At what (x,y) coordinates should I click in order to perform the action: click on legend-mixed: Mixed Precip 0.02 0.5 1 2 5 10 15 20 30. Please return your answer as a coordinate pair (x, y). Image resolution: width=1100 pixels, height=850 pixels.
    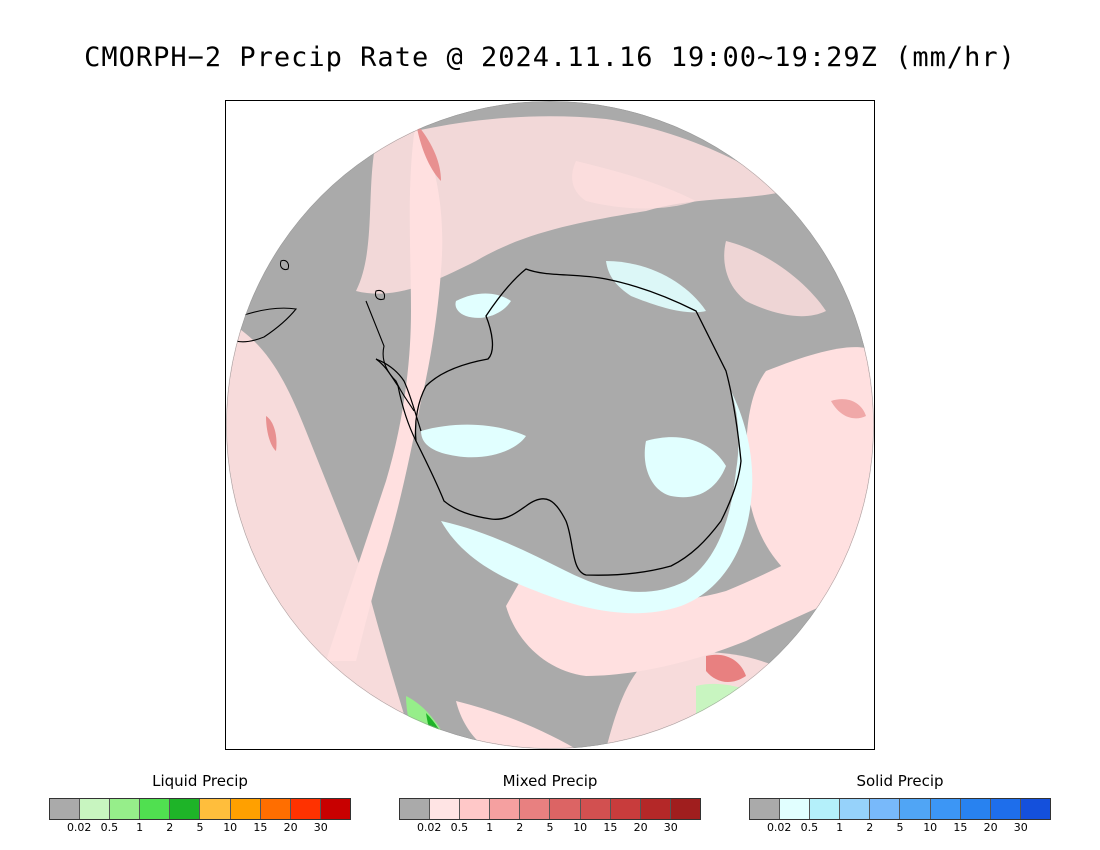
    Looking at the image, I should click on (550, 803).